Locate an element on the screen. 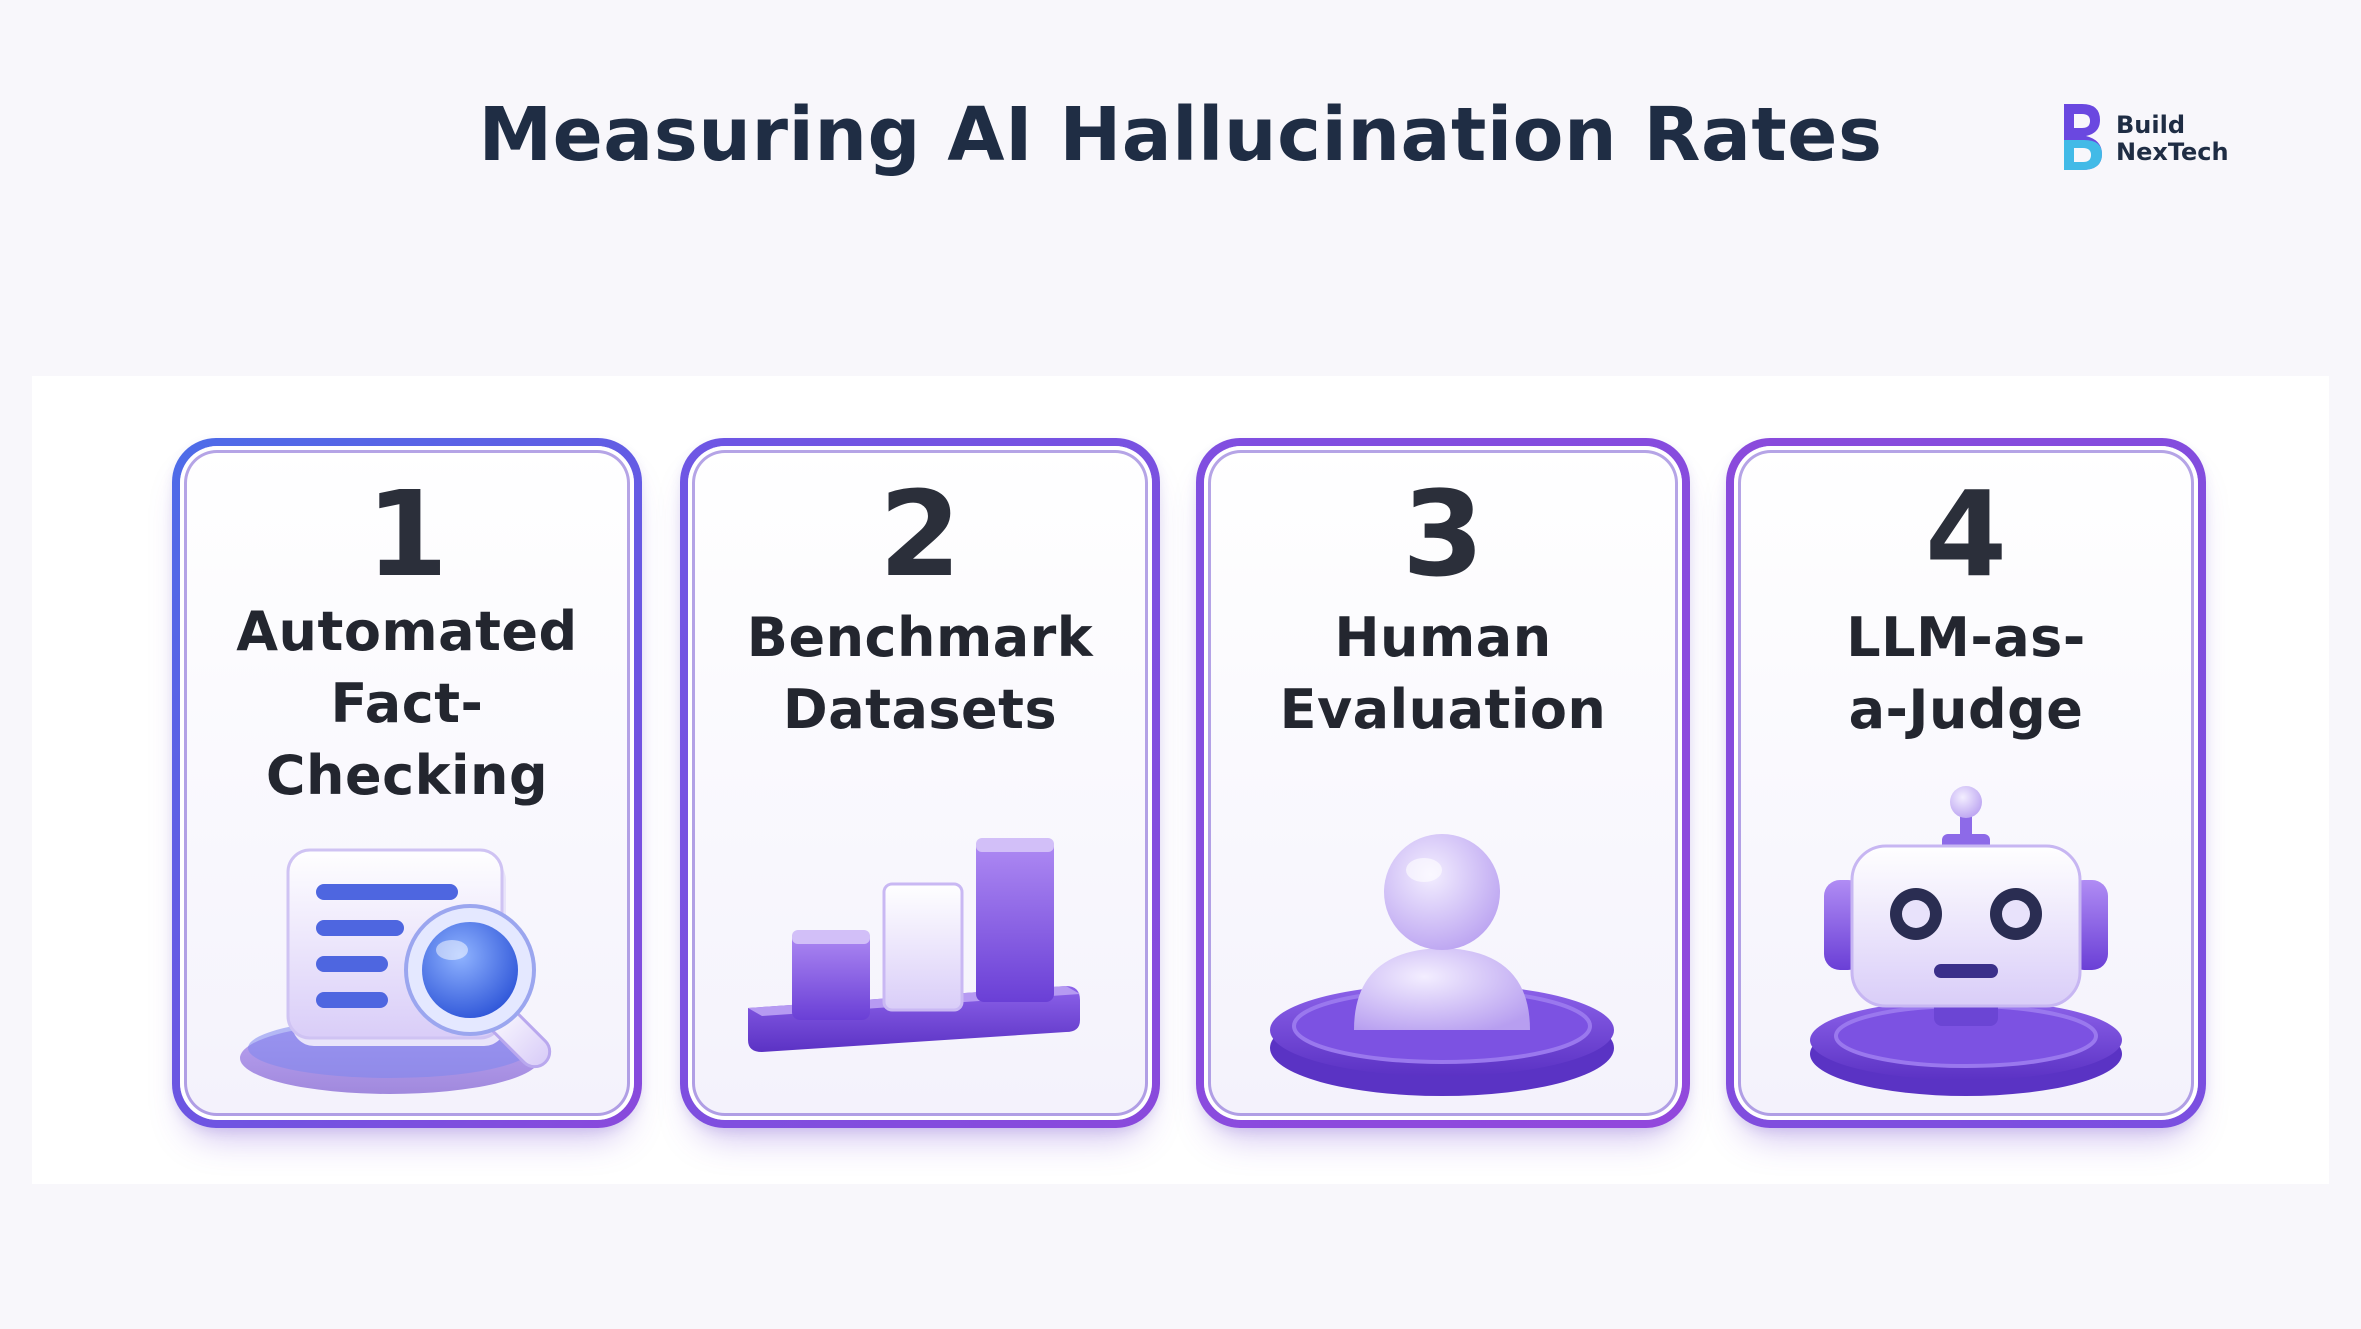  logo-text-line1: Build is located at coordinates (2151, 125).